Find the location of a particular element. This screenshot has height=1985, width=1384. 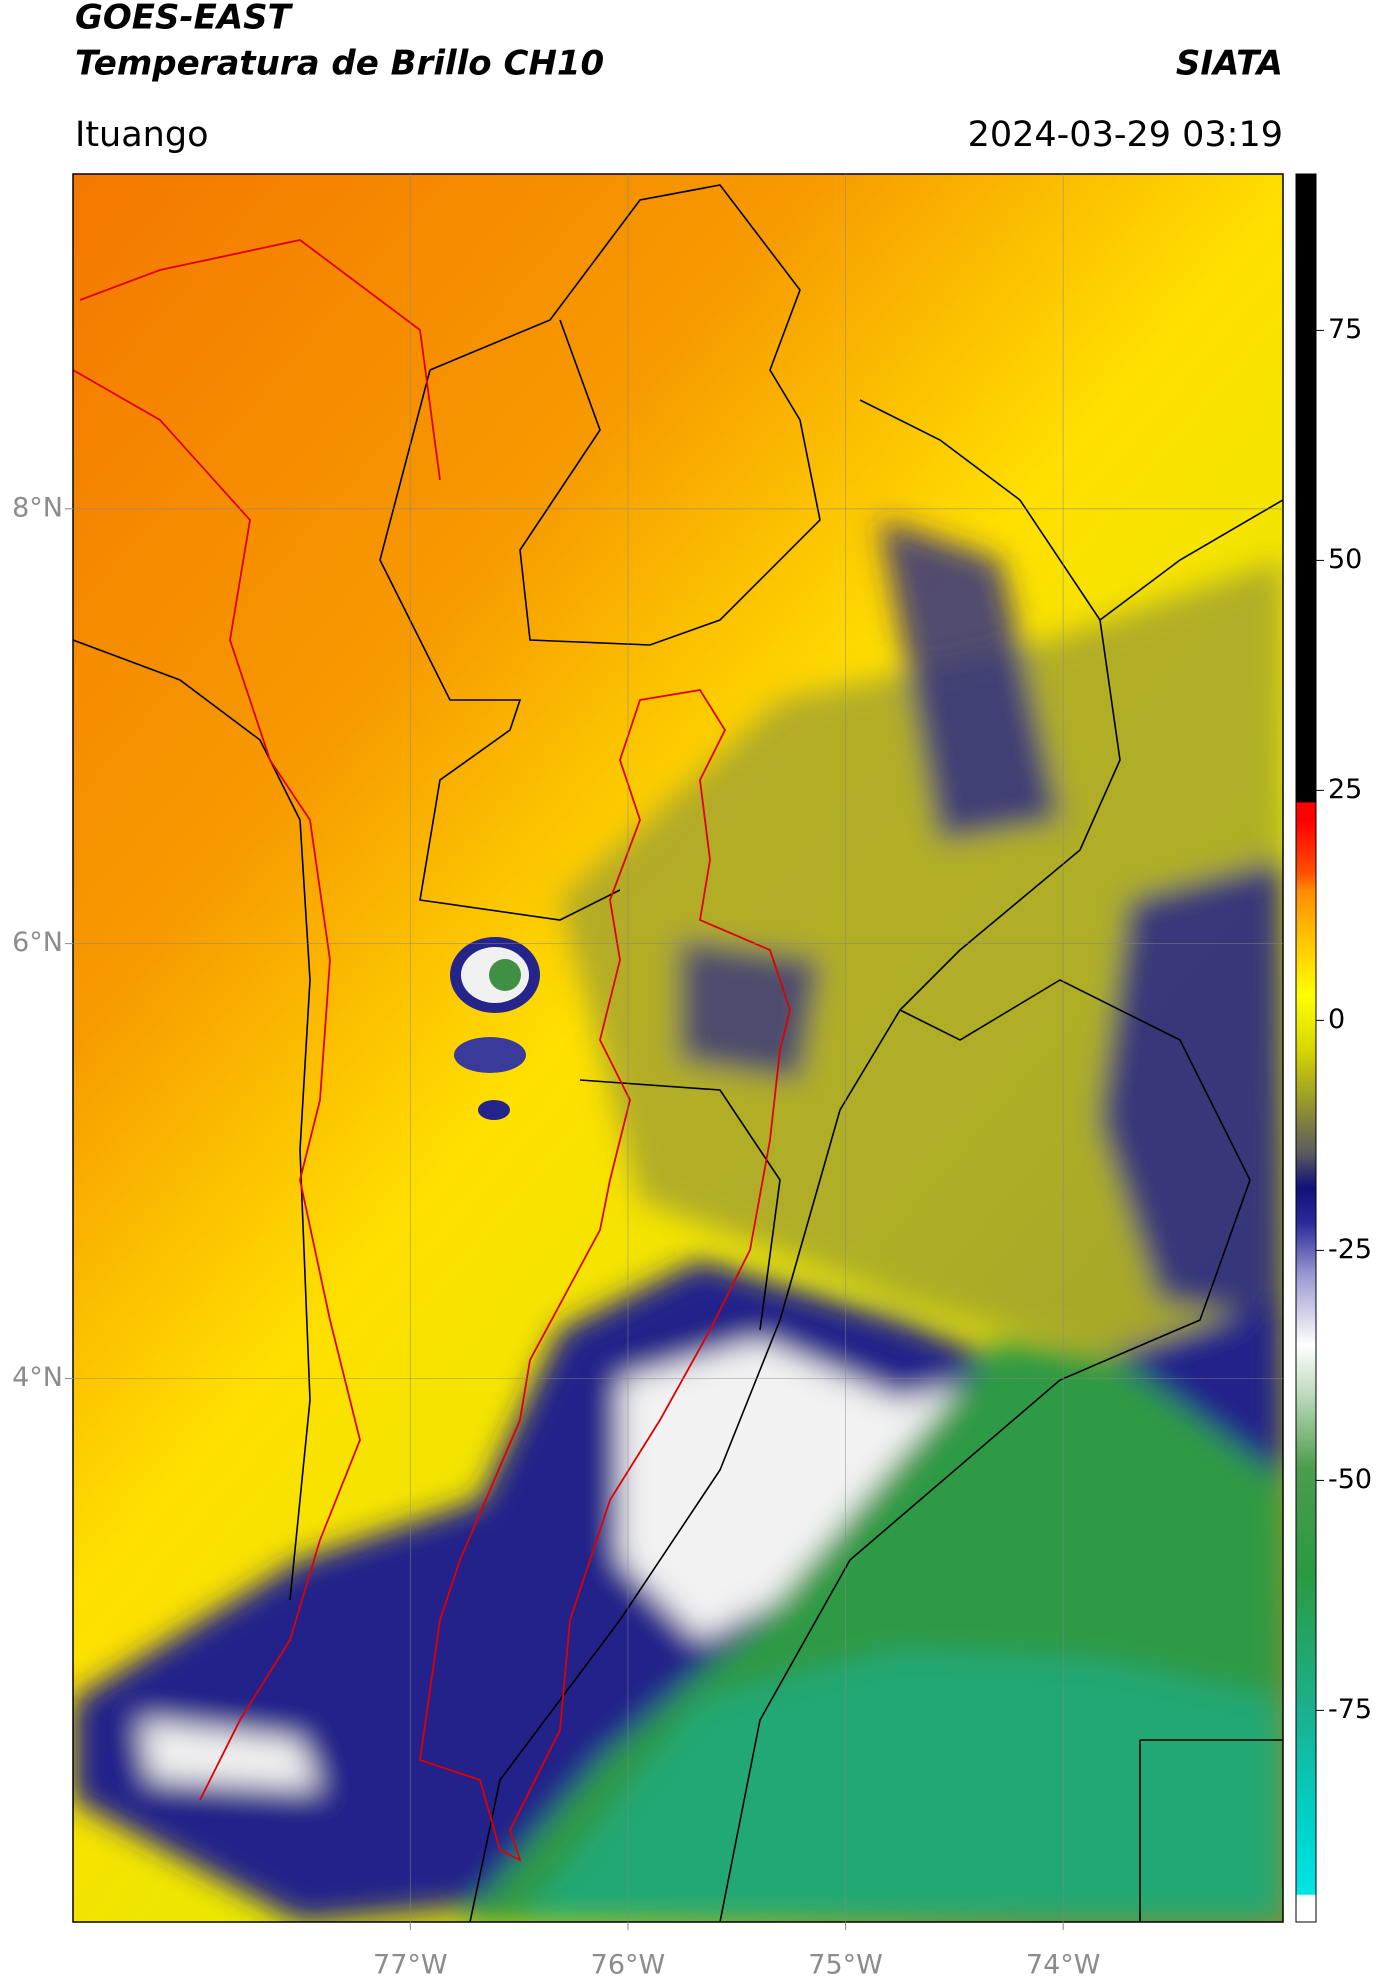

colorbar-tick-label: 25 is located at coordinates (1345, 789).